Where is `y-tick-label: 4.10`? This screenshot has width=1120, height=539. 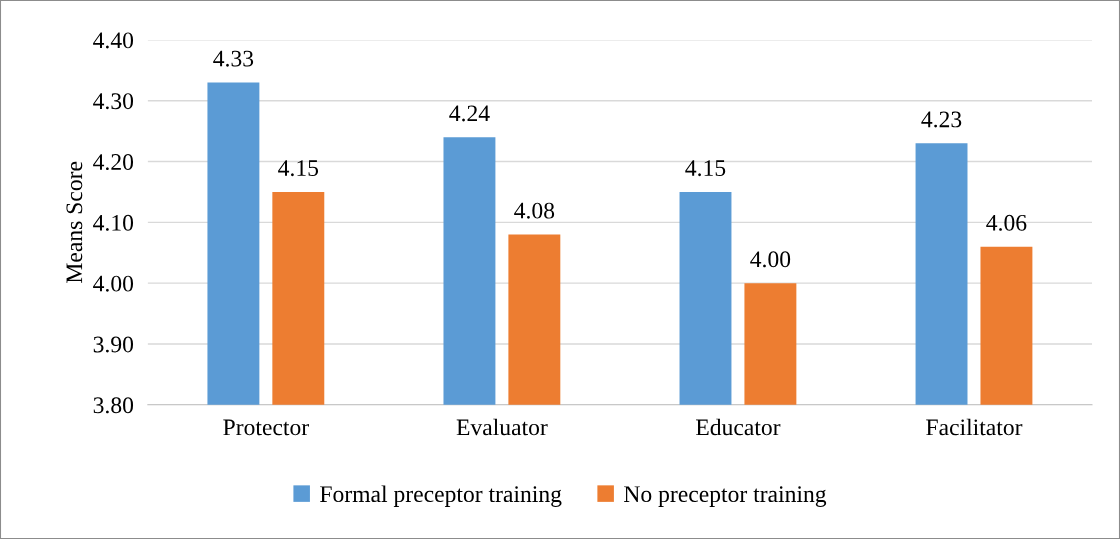
y-tick-label: 4.10 is located at coordinates (113, 222).